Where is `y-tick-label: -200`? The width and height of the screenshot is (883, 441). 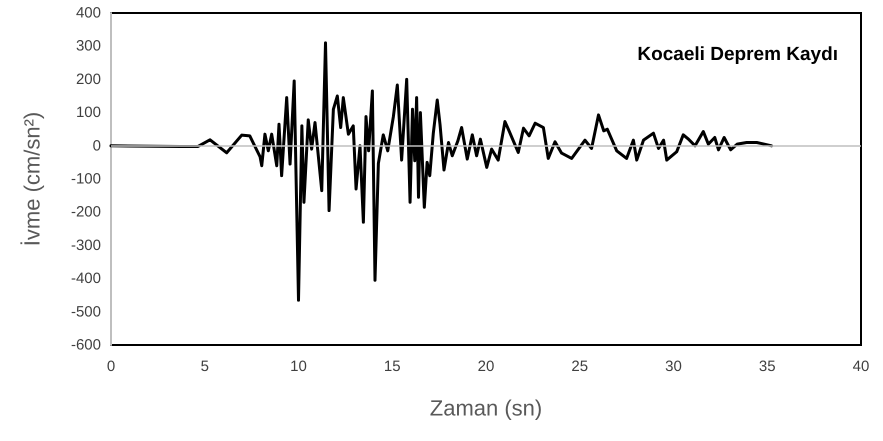 y-tick-label: -200 is located at coordinates (85, 212).